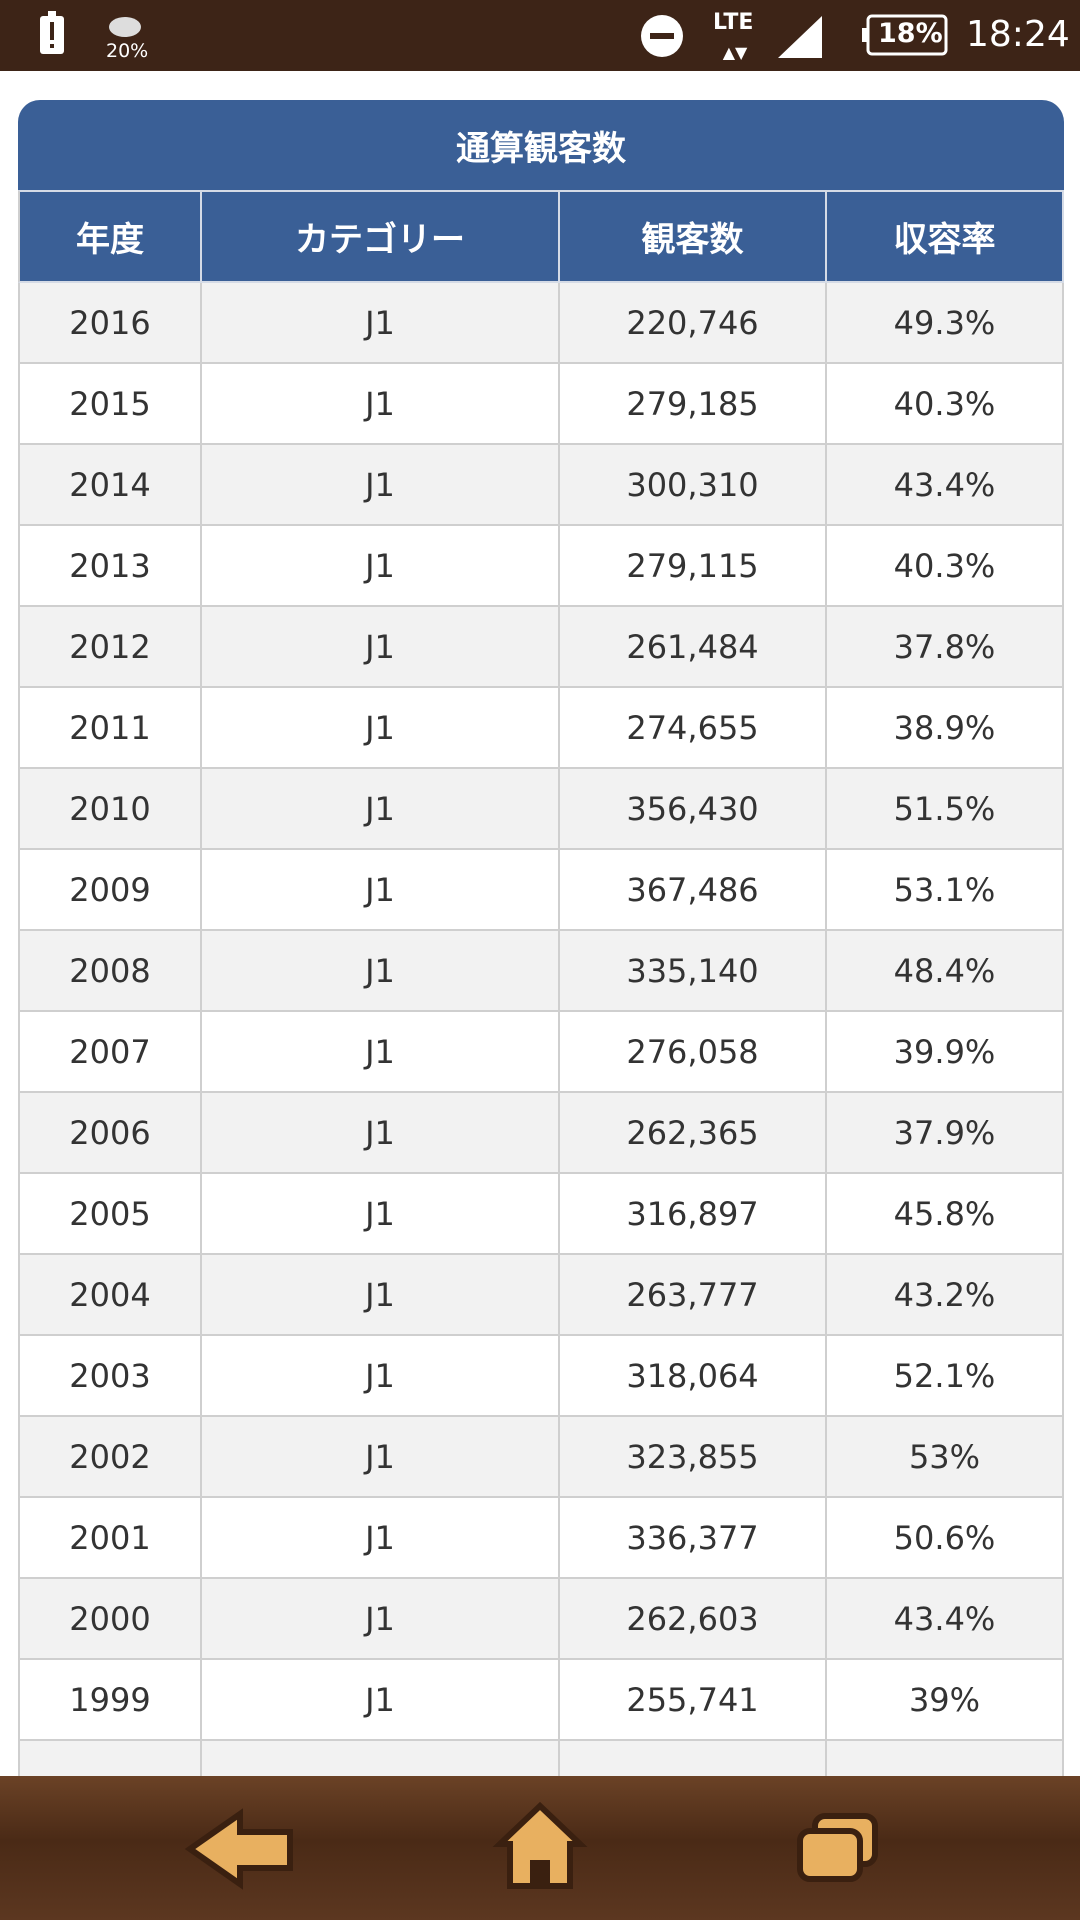 The height and width of the screenshot is (1924, 1080). I want to click on table-row: 2003 J1 318,064 52.1%, so click(541, 1376).